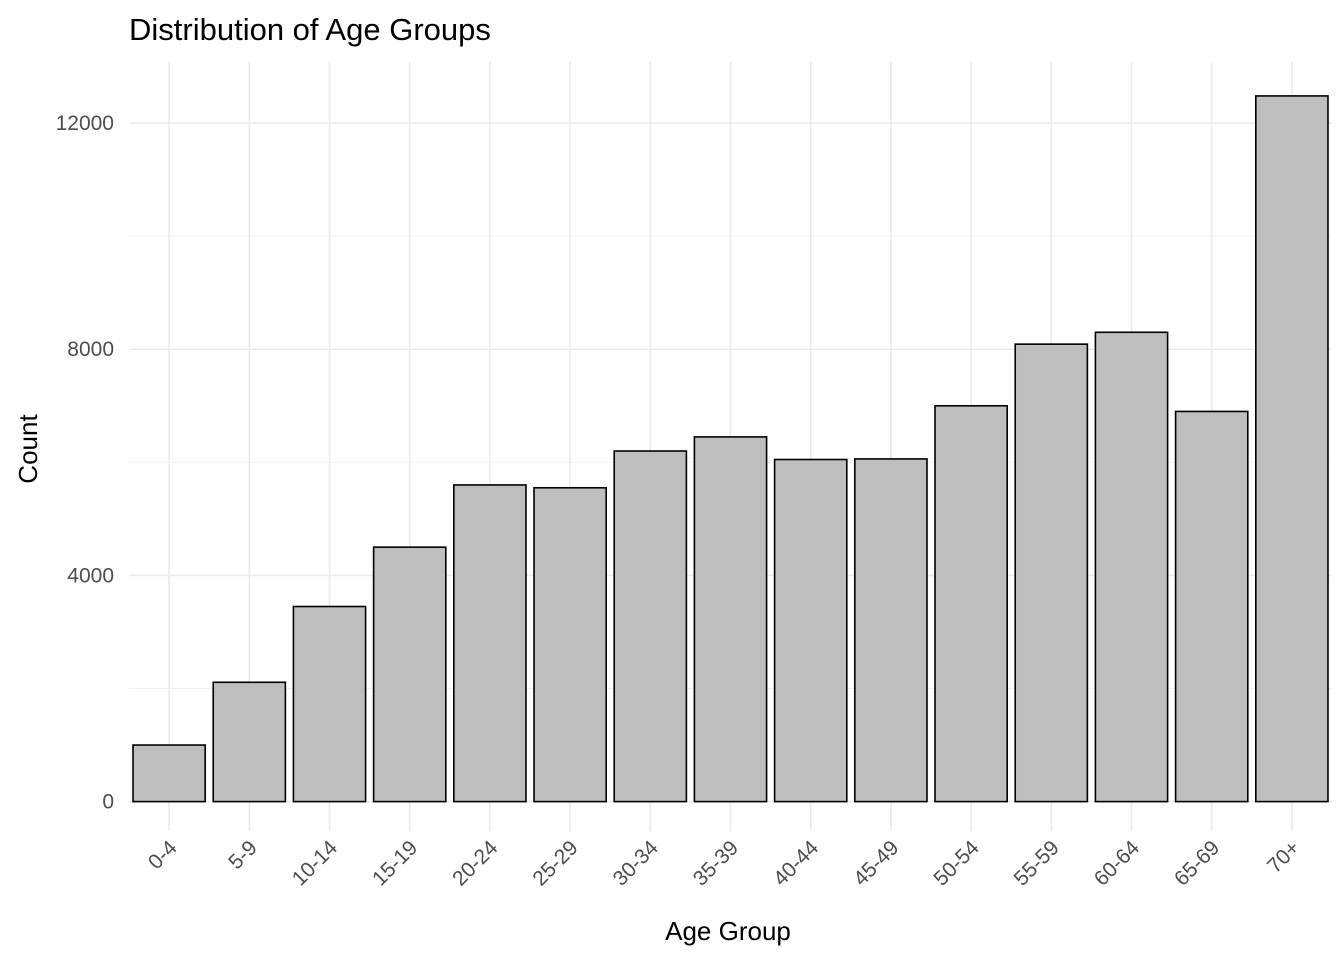 This screenshot has width=1344, height=960. I want to click on x-tick-label: 25-29, so click(555, 863).